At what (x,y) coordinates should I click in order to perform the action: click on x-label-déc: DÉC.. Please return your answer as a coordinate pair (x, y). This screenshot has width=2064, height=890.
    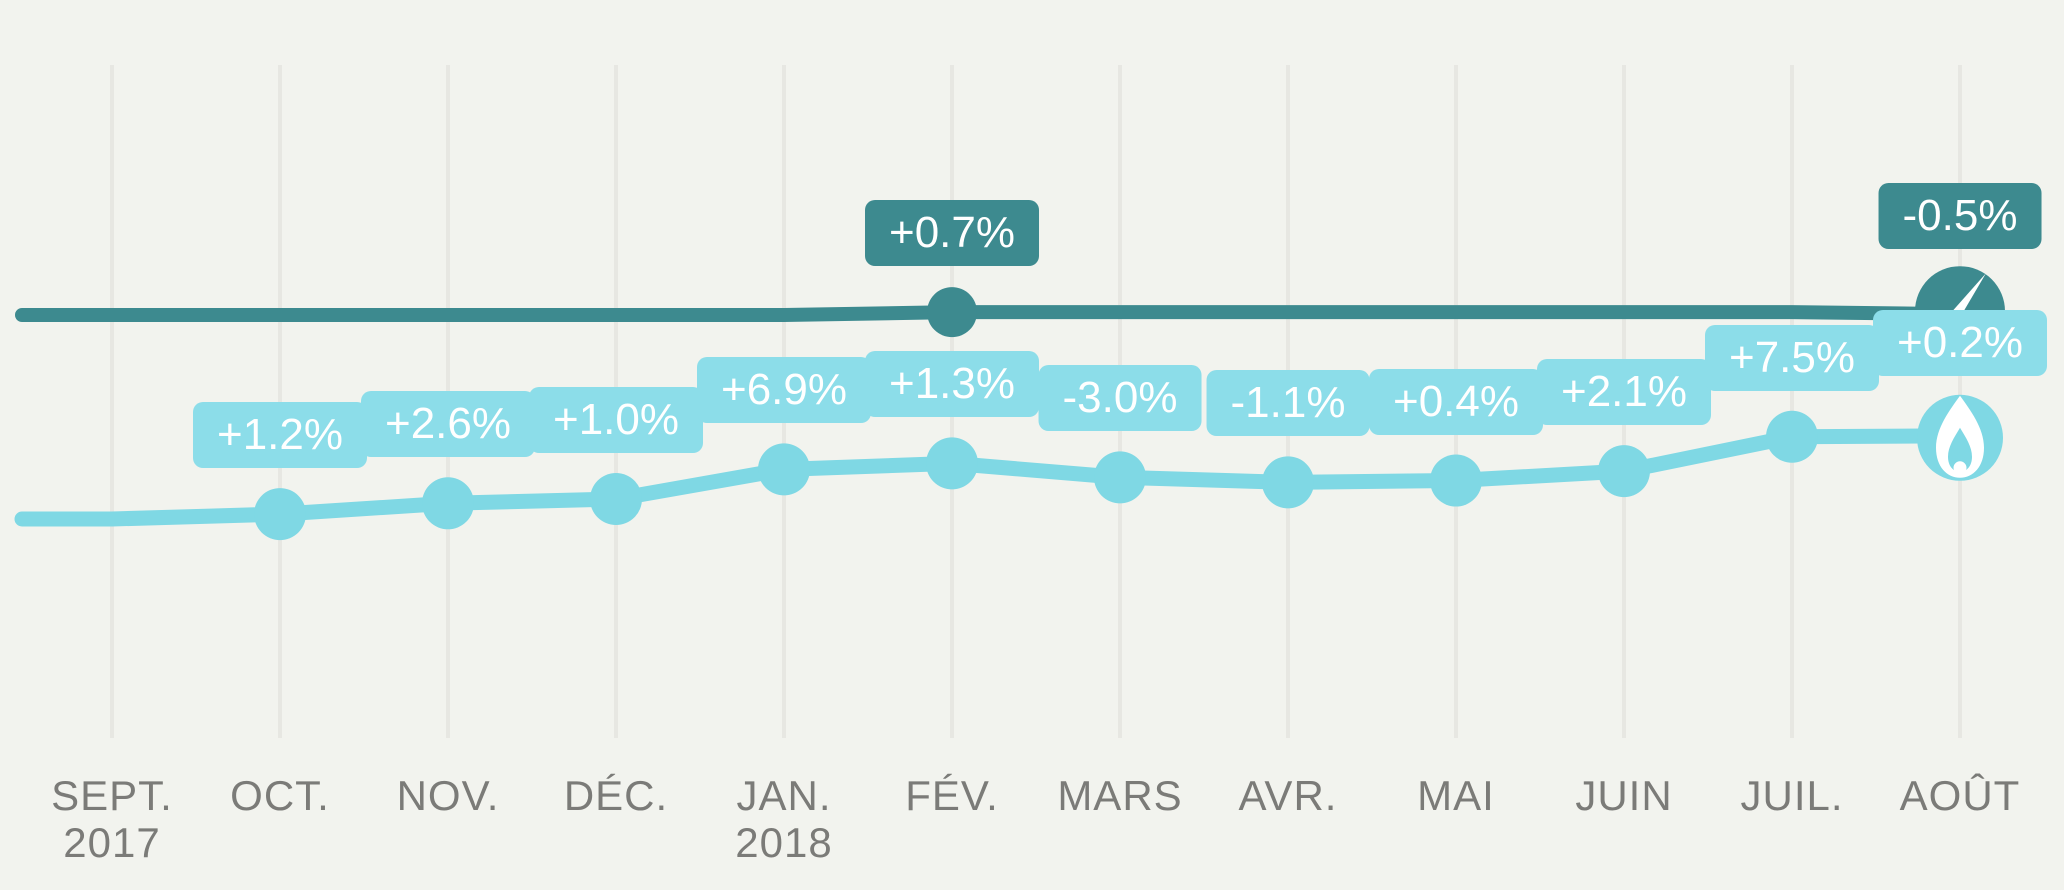
    Looking at the image, I should click on (616, 795).